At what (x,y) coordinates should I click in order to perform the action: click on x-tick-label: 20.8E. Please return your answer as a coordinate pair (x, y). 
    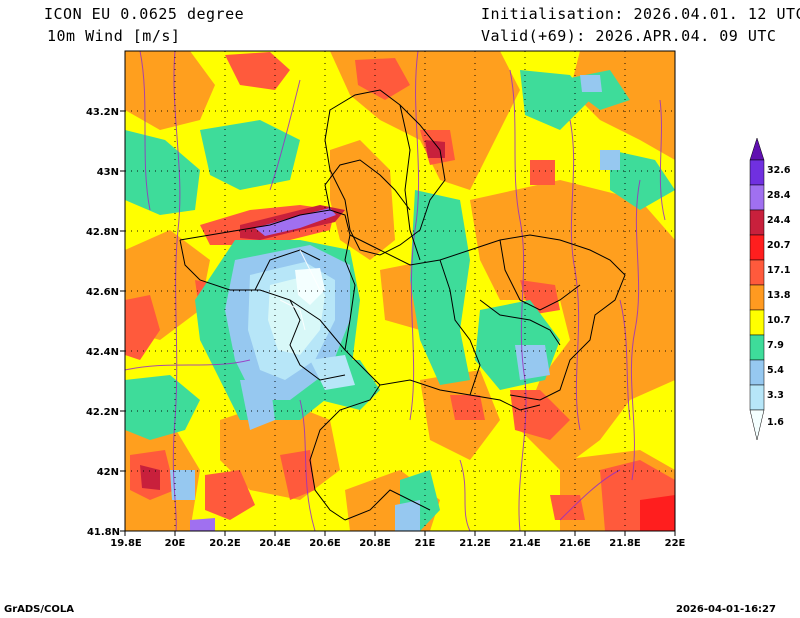
    Looking at the image, I should click on (375, 543).